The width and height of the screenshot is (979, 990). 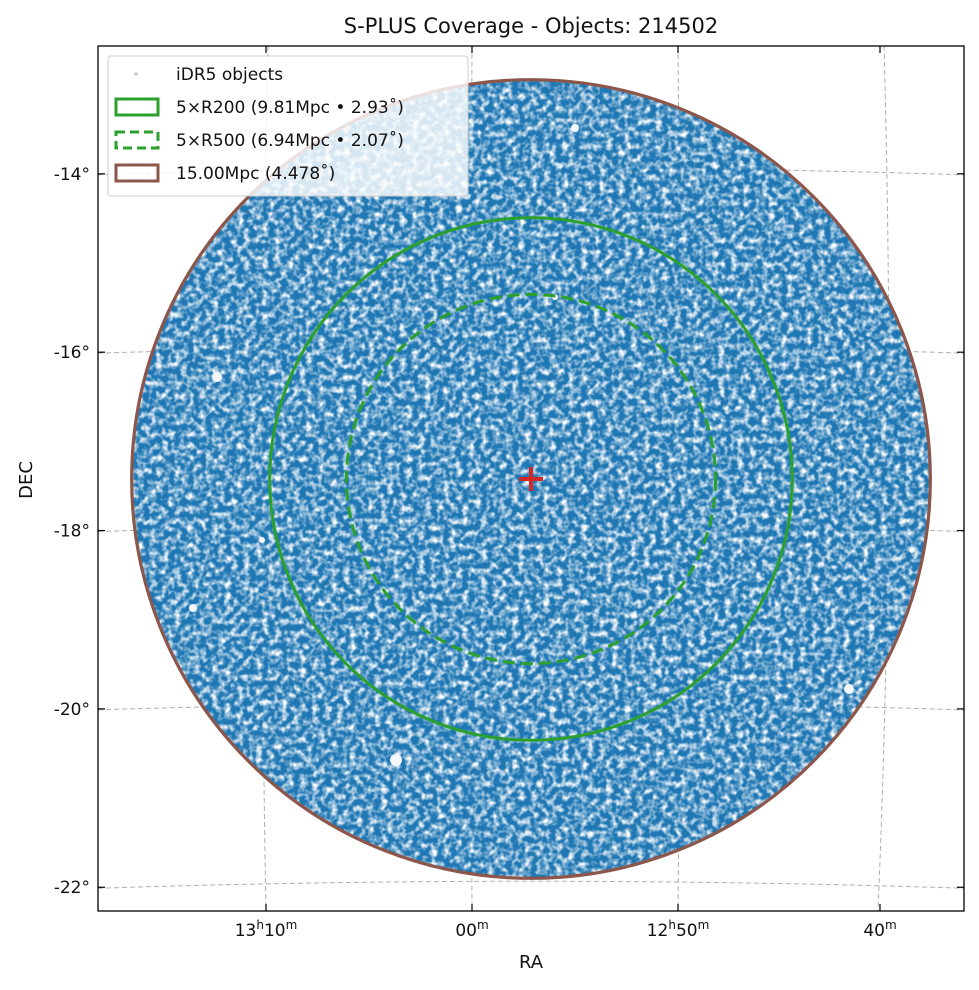 What do you see at coordinates (290, 140) in the screenshot?
I see `legend-label: 5×R500 (6.94Mpc • 2.07˚)` at bounding box center [290, 140].